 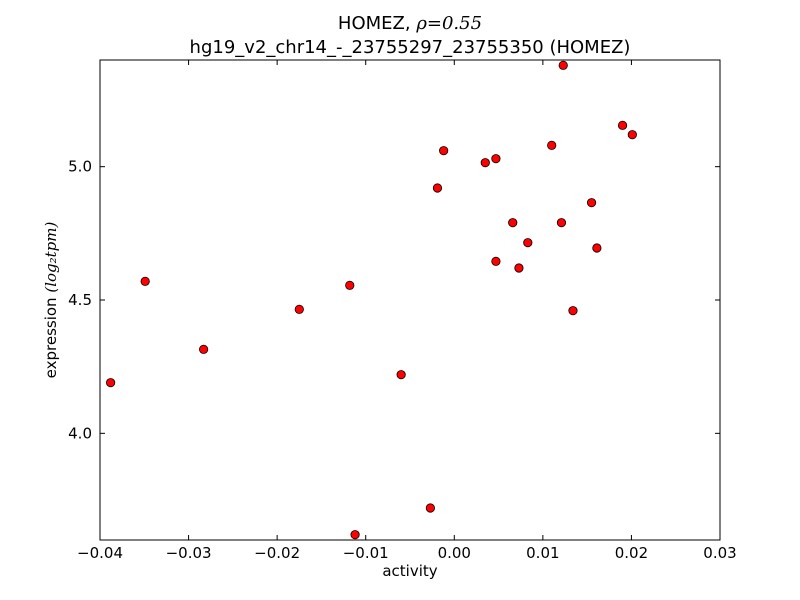 What do you see at coordinates (366, 553) in the screenshot?
I see `x-tick-label: −0.01` at bounding box center [366, 553].